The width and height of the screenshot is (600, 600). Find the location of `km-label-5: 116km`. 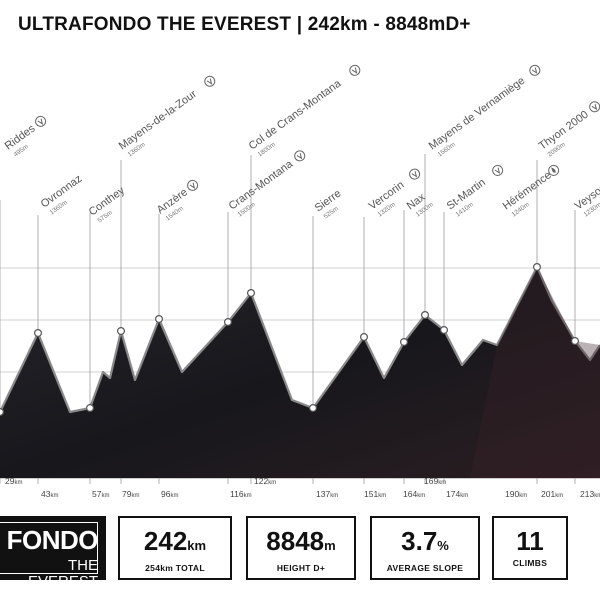

km-label-5: 116km is located at coordinates (241, 494).